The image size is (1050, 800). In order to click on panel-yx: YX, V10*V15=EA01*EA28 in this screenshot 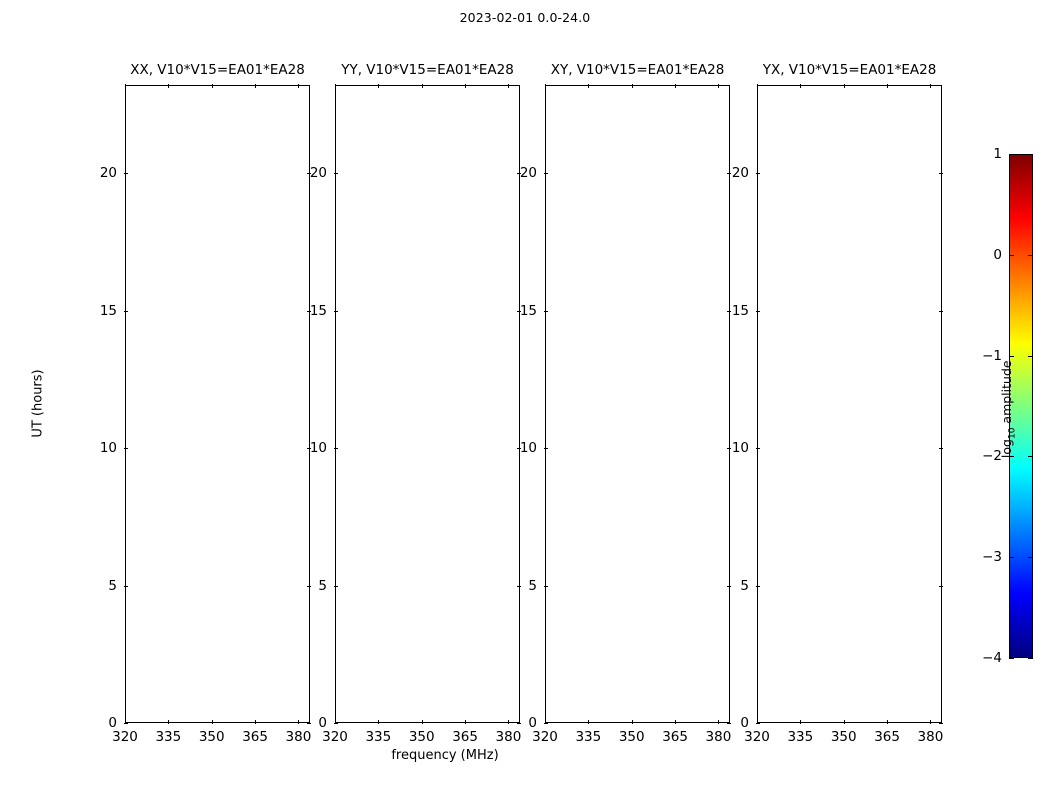, I will do `click(849, 393)`.